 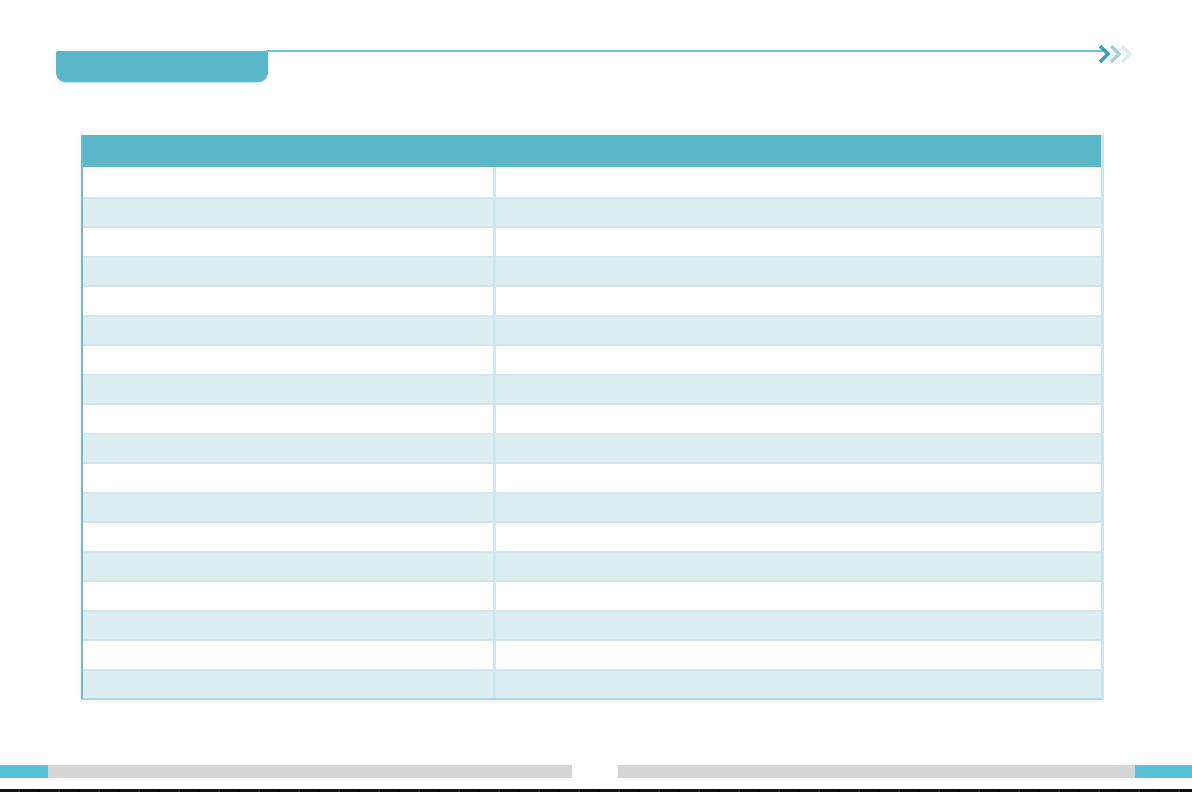 What do you see at coordinates (310, 771) in the screenshot?
I see `footer-left-bar` at bounding box center [310, 771].